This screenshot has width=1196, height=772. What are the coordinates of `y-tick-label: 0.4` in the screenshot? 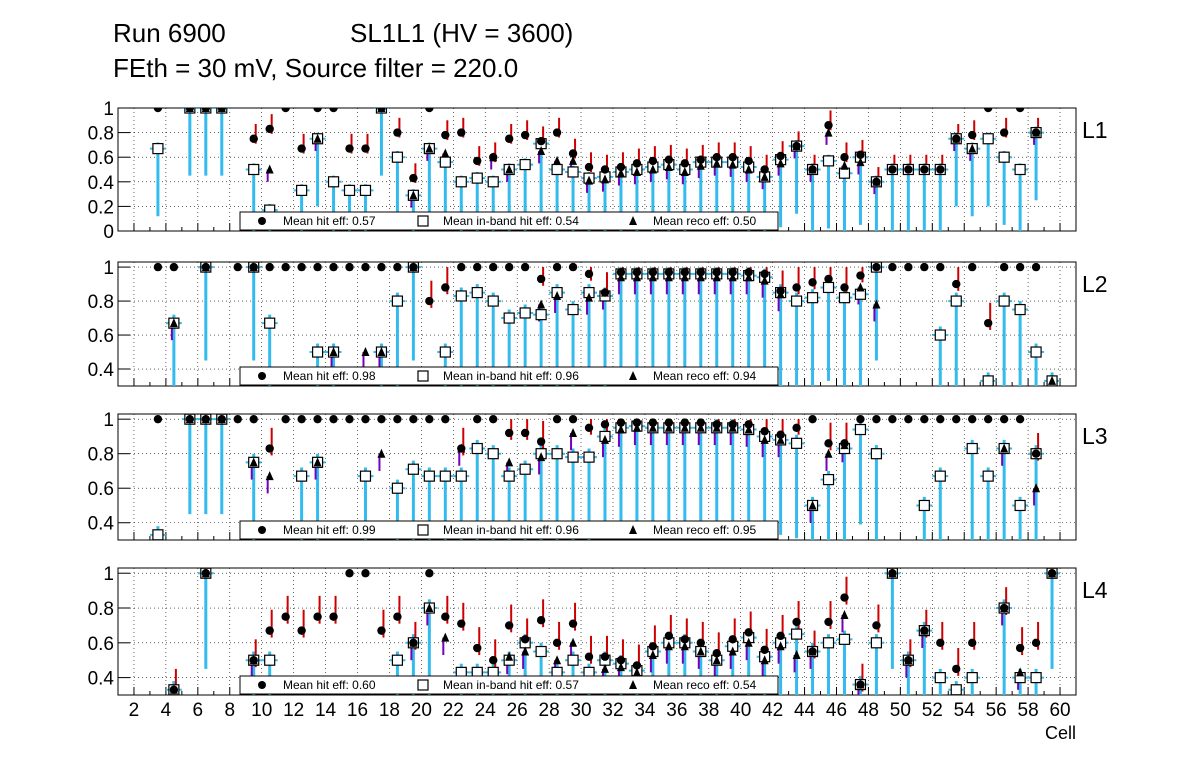 It's located at (101, 679).